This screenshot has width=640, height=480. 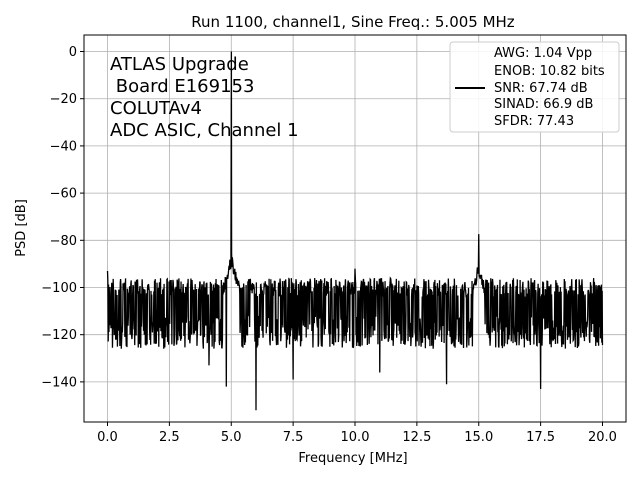 I want to click on x-tick-label: 12.5, so click(x=416, y=437).